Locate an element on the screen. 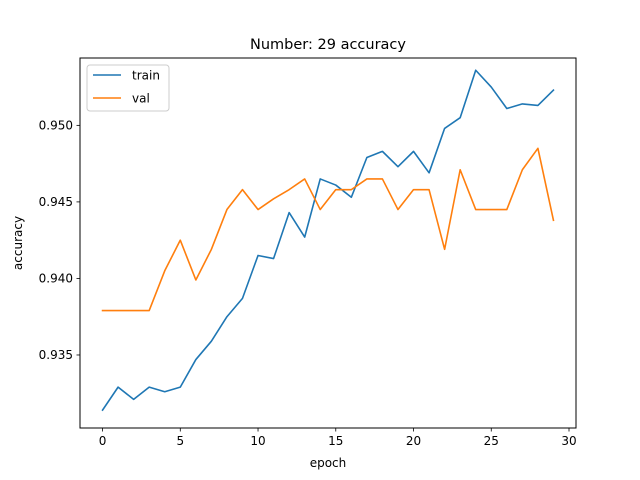 The height and width of the screenshot is (480, 640). x-tick-label: 25 is located at coordinates (491, 441).